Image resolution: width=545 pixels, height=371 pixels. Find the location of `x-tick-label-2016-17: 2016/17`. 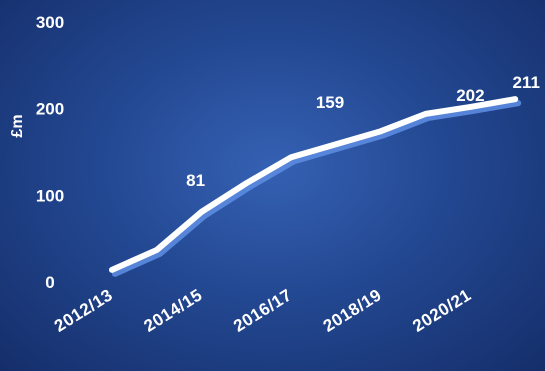

x-tick-label-2016-17: 2016/17 is located at coordinates (262, 310).